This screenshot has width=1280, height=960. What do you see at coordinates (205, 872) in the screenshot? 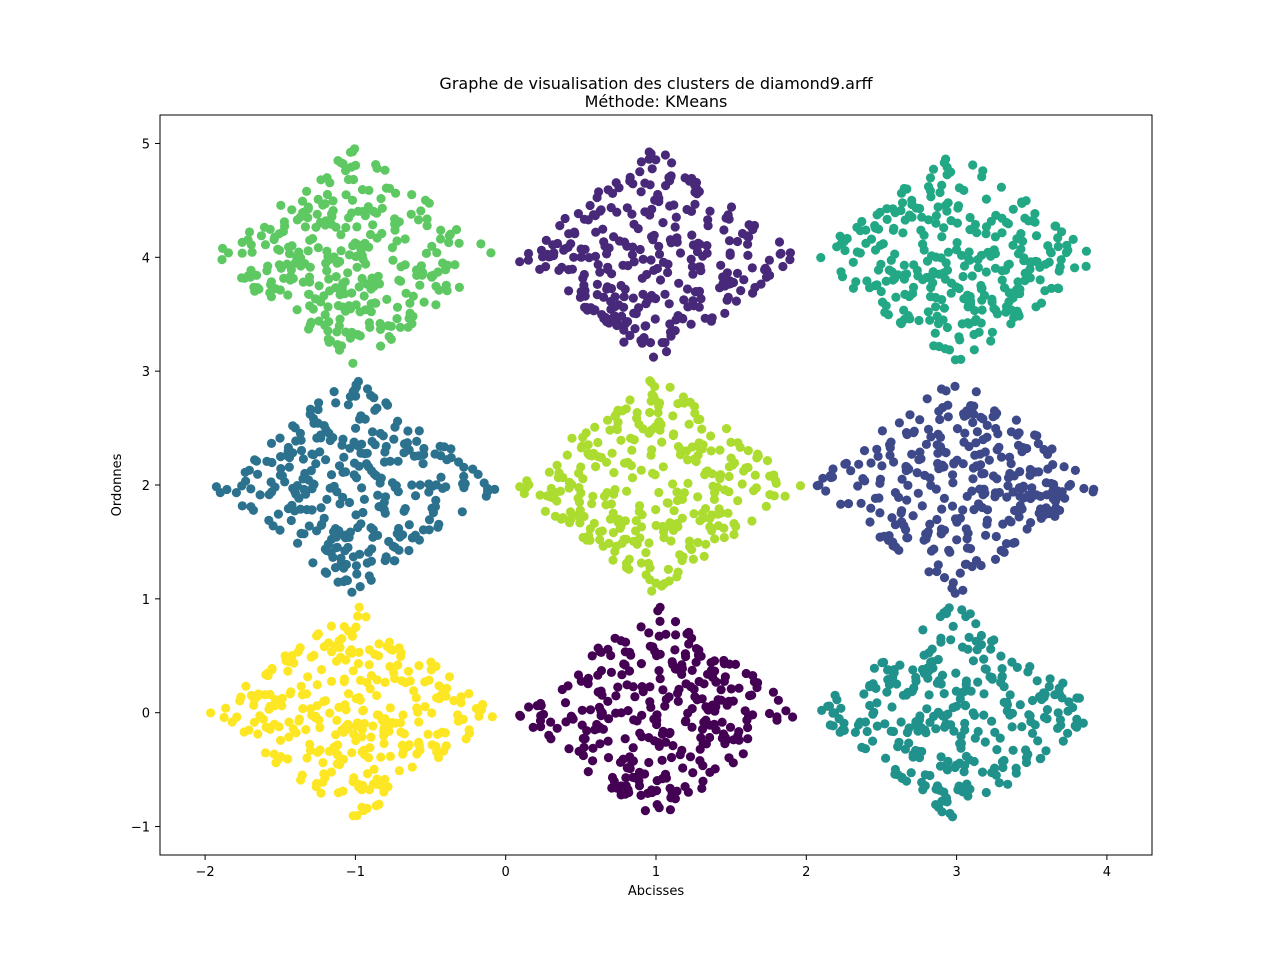
I see `x-tick-label: −2` at bounding box center [205, 872].